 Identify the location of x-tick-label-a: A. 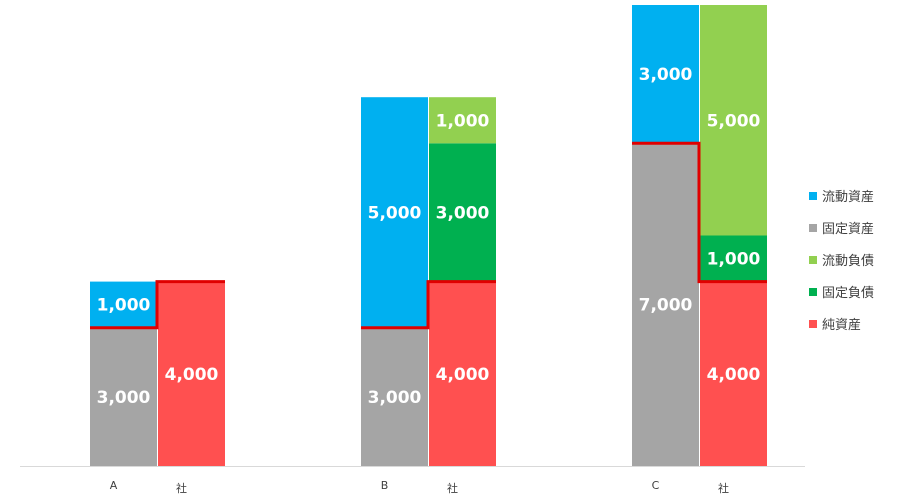
(114, 485).